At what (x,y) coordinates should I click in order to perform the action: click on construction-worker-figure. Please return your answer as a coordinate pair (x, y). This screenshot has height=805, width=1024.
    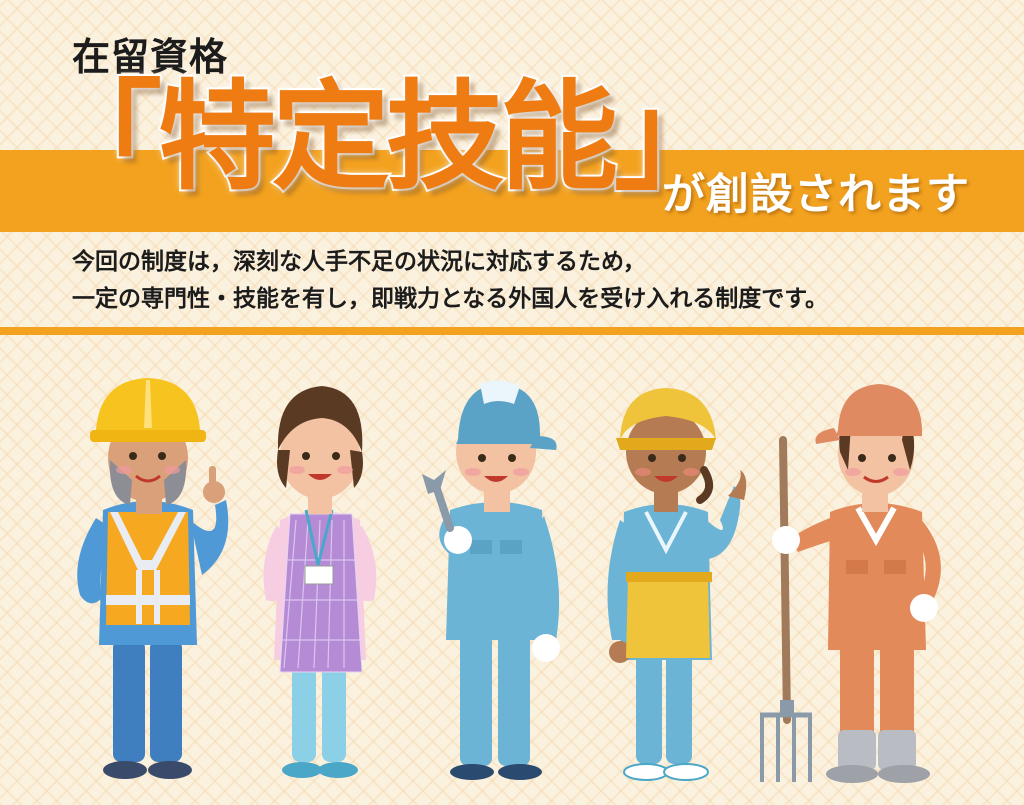
    Looking at the image, I should click on (153, 578).